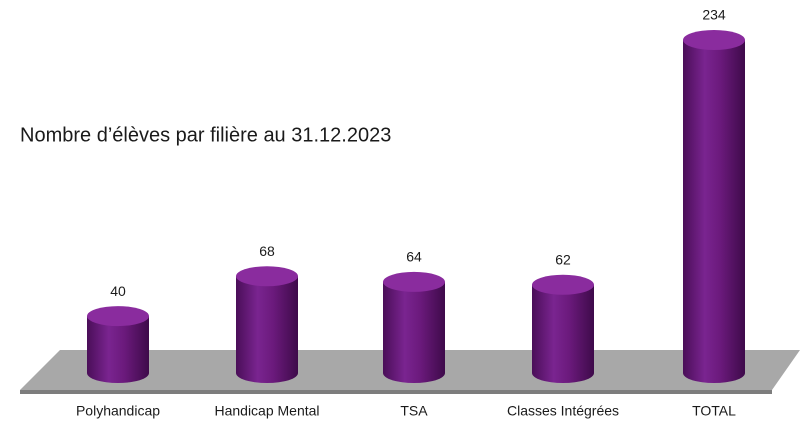 Image resolution: width=801 pixels, height=428 pixels. Describe the element at coordinates (118, 291) in the screenshot. I see `data-label: 40` at that location.